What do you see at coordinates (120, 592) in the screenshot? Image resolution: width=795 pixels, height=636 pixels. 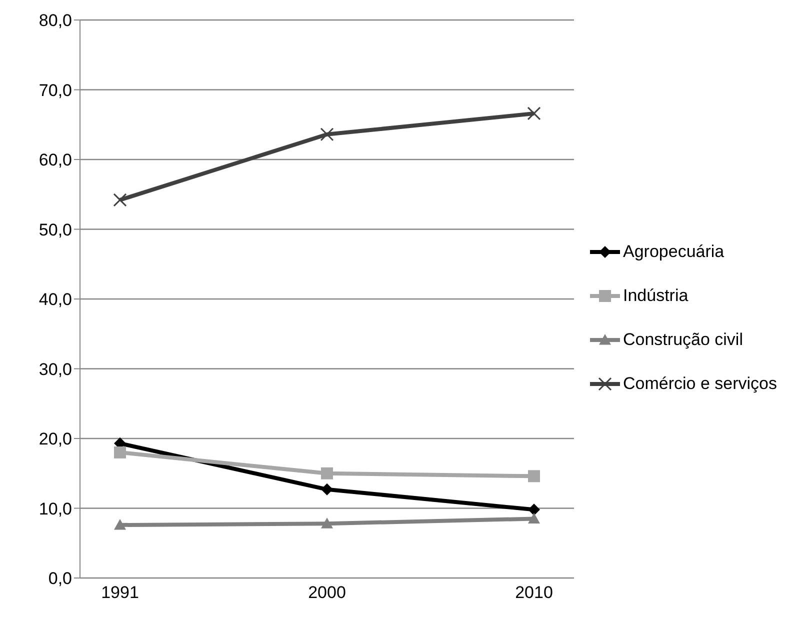 I see `x-tick-label: 1991` at bounding box center [120, 592].